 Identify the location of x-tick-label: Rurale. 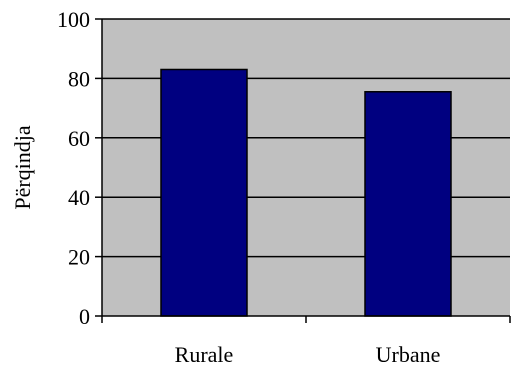
(204, 354).